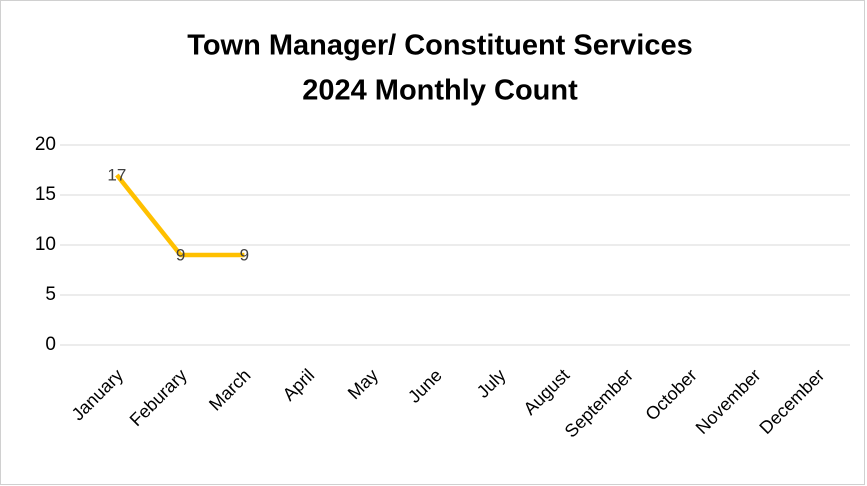 Image resolution: width=867 pixels, height=486 pixels. I want to click on y-tick-label: 5, so click(50, 294).